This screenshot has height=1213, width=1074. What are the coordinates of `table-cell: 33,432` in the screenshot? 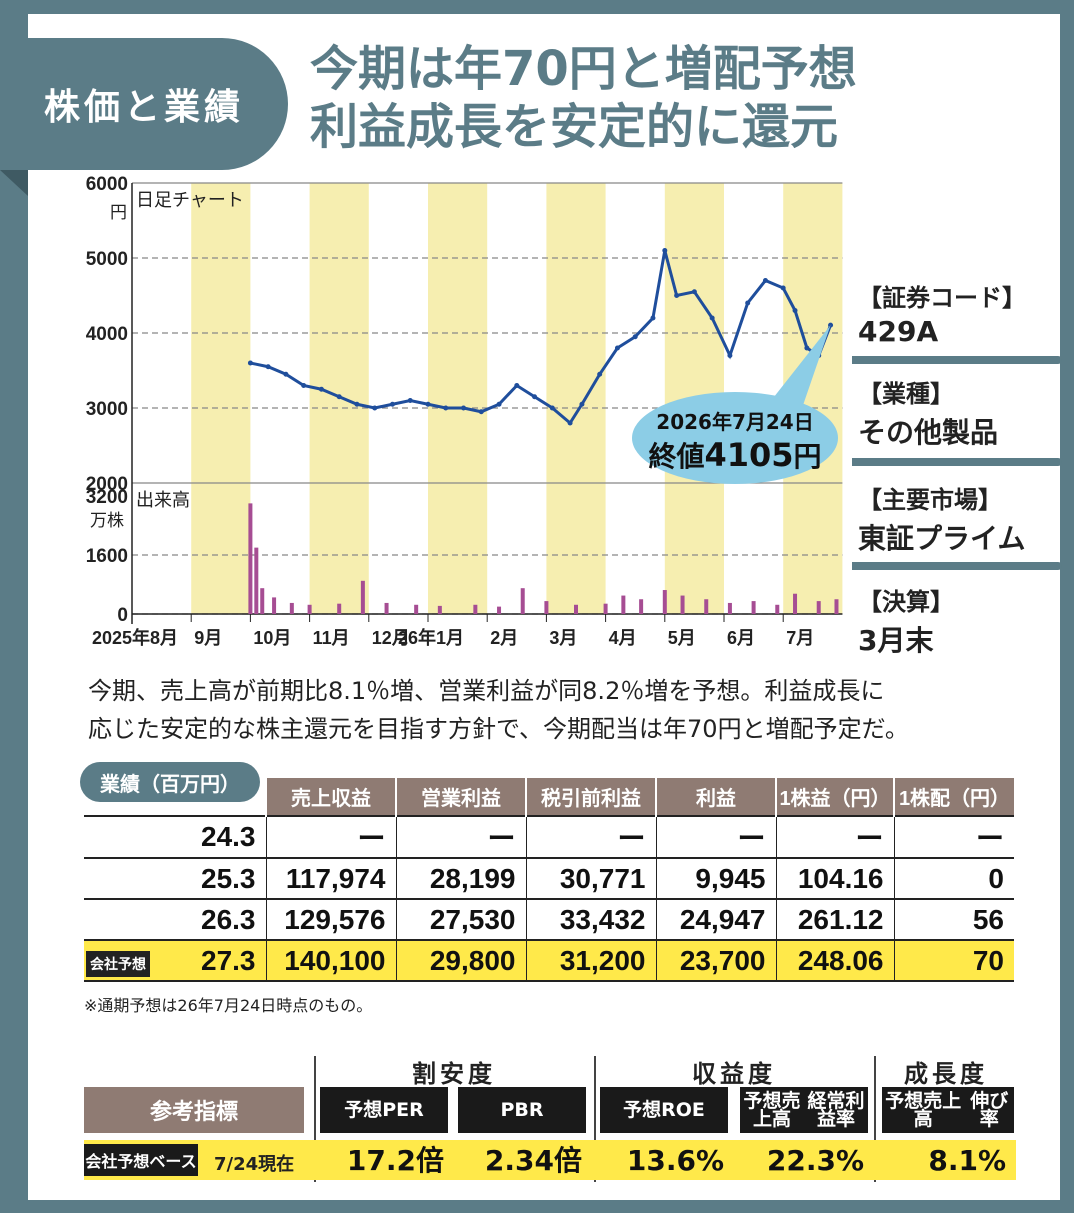 It's located at (590, 919).